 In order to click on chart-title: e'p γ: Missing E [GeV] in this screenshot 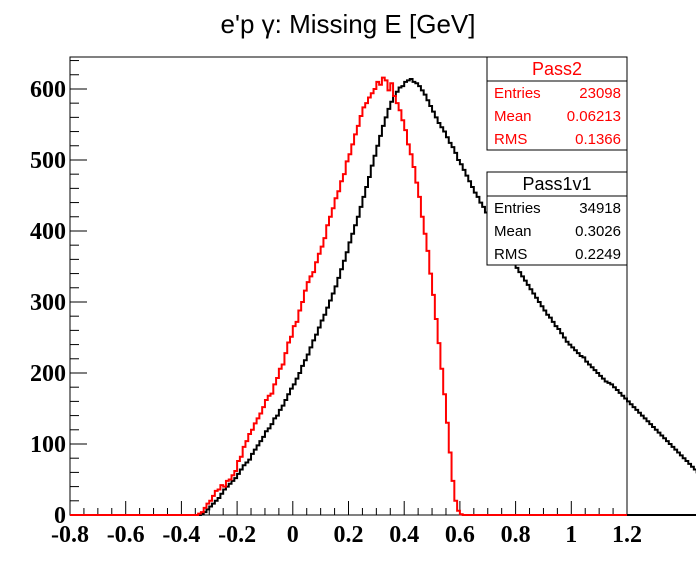, I will do `click(348, 24)`.